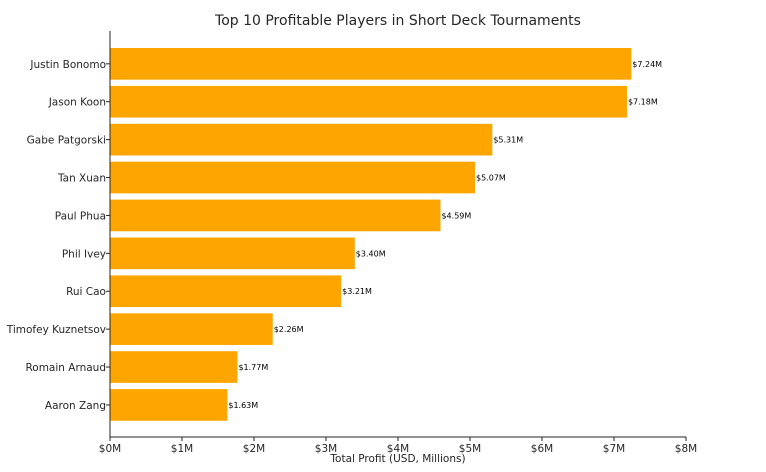  Describe the element at coordinates (81, 179) in the screenshot. I see `y-tick-label: Tan Xuan` at that location.